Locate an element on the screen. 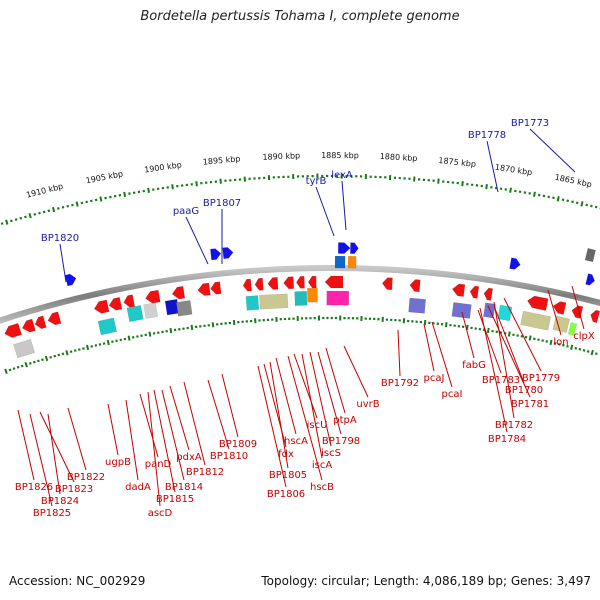 The width and height of the screenshot is (600, 600). reverse-gene-label: iscA is located at coordinates (322, 465).